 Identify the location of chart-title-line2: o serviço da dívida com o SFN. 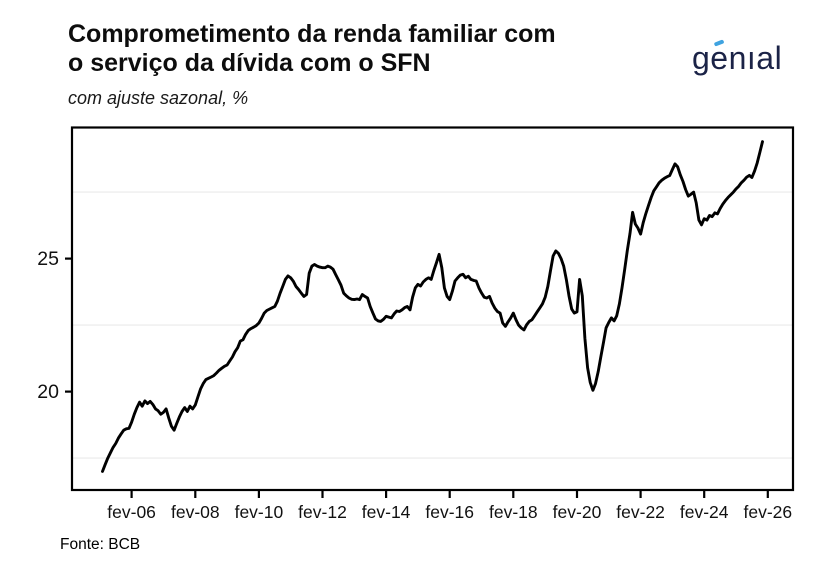
(249, 63).